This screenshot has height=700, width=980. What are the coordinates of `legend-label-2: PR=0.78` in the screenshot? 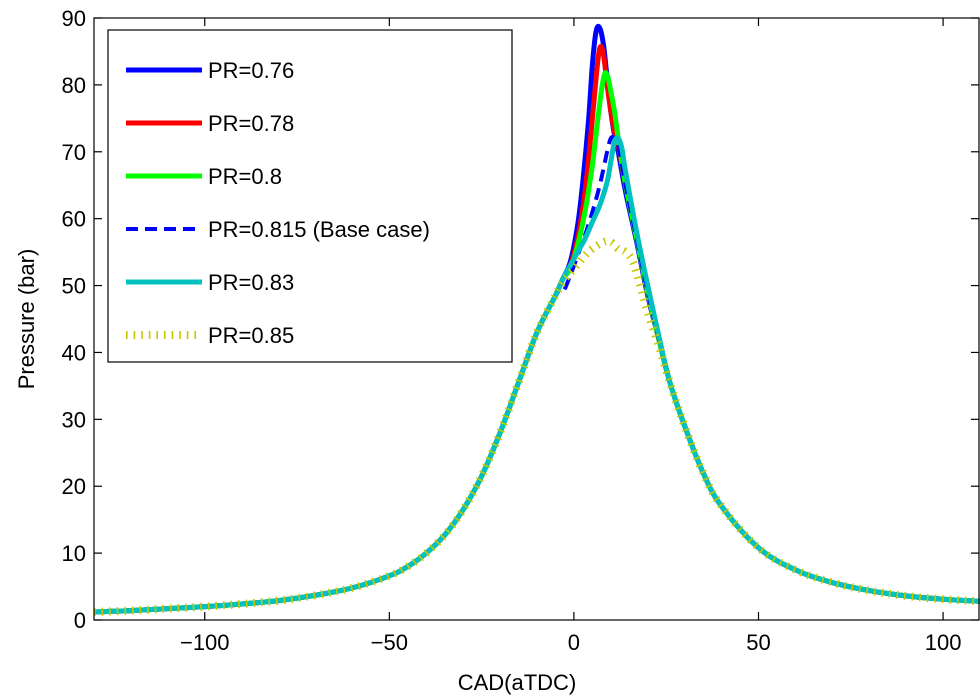 It's located at (251, 123).